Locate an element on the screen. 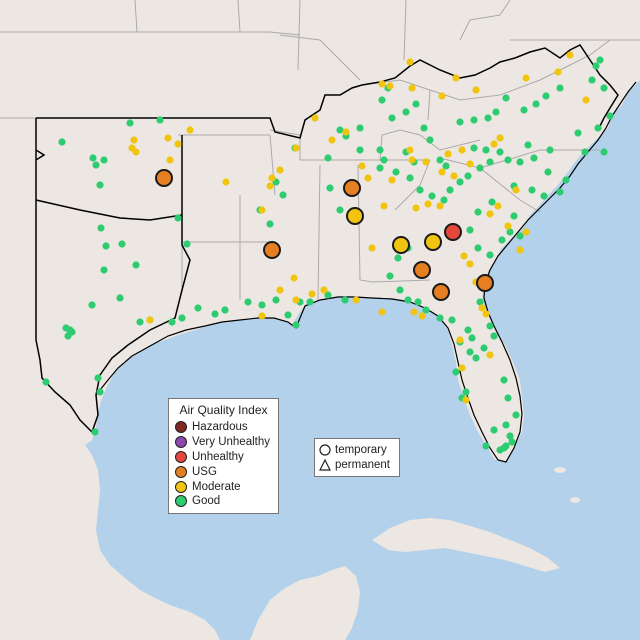  site-marker-large-moderate is located at coordinates (401, 245).